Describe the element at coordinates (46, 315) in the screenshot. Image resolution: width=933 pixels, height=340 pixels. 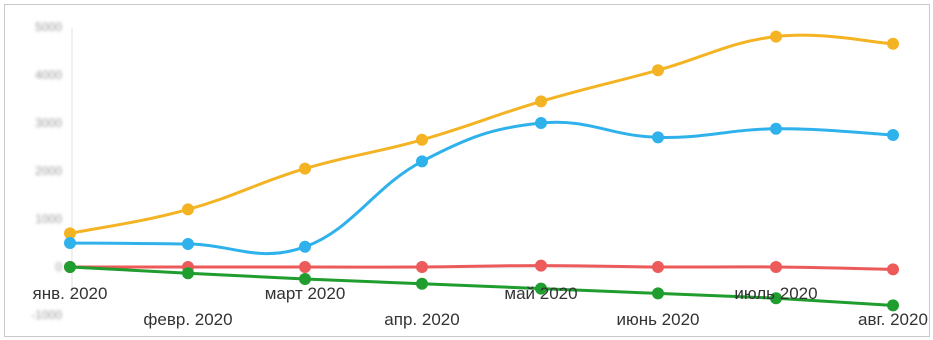
I see `y-tick-label: -1000` at that location.